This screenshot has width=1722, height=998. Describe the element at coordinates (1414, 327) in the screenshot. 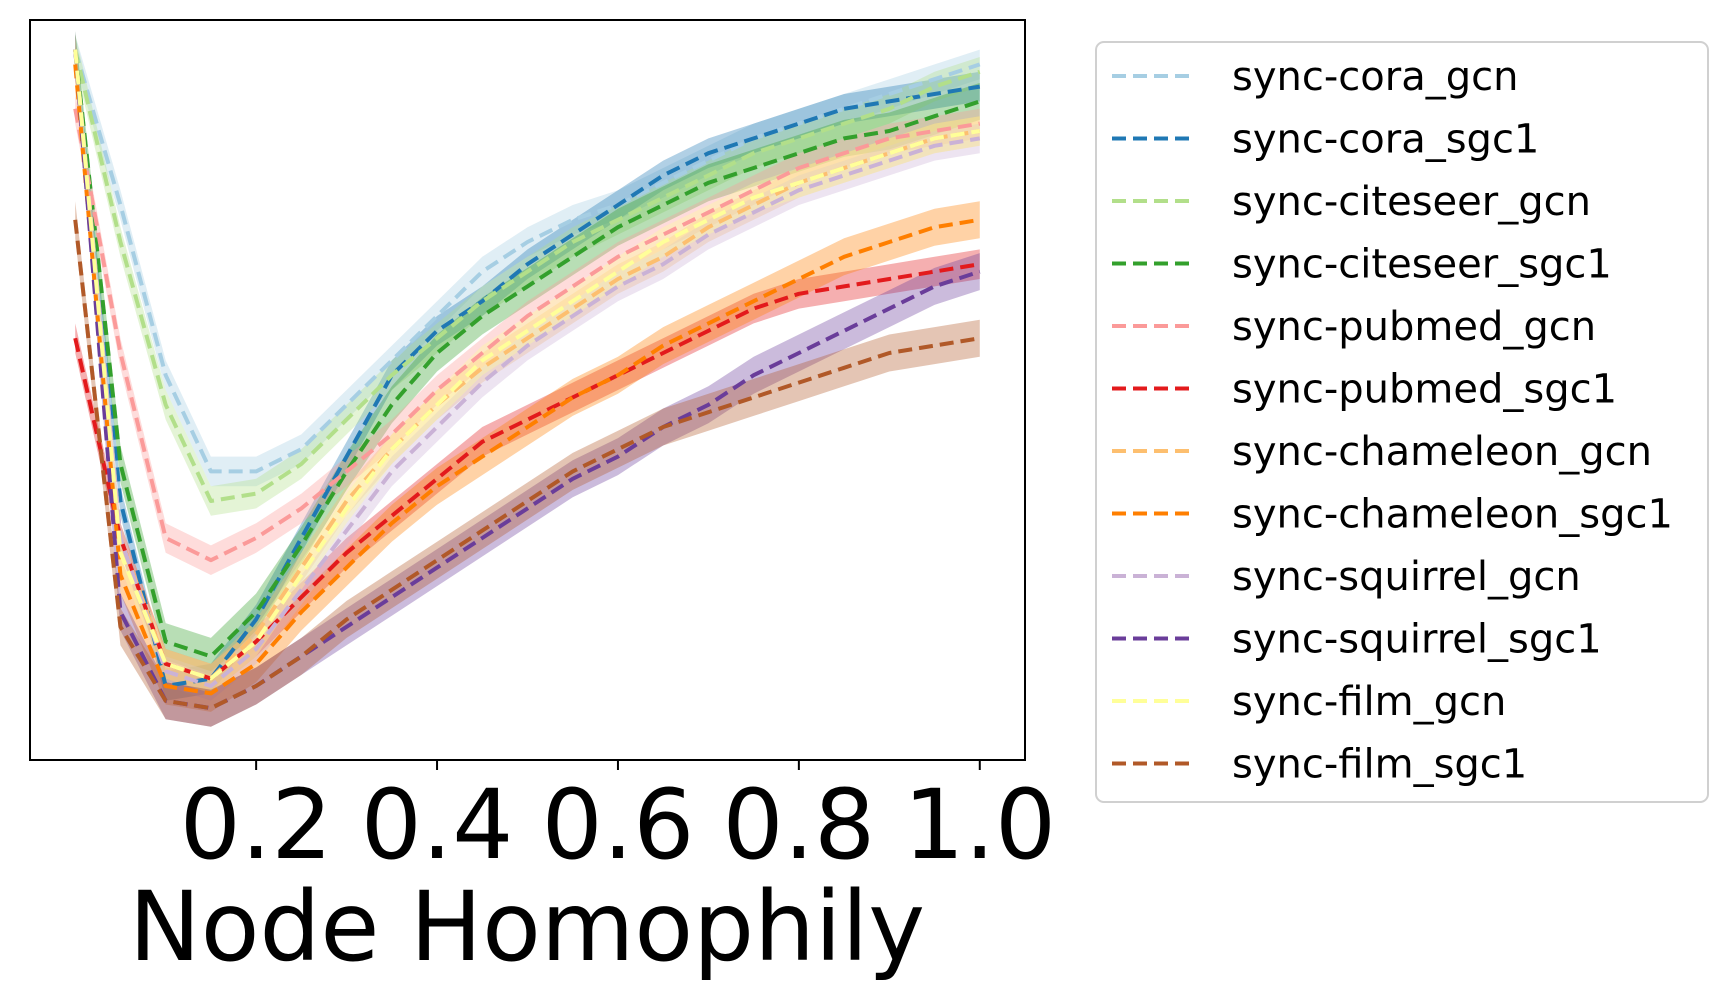

I see `legend-label-sync-pubmed_gcn: sync-pubmed_gcn` at that location.